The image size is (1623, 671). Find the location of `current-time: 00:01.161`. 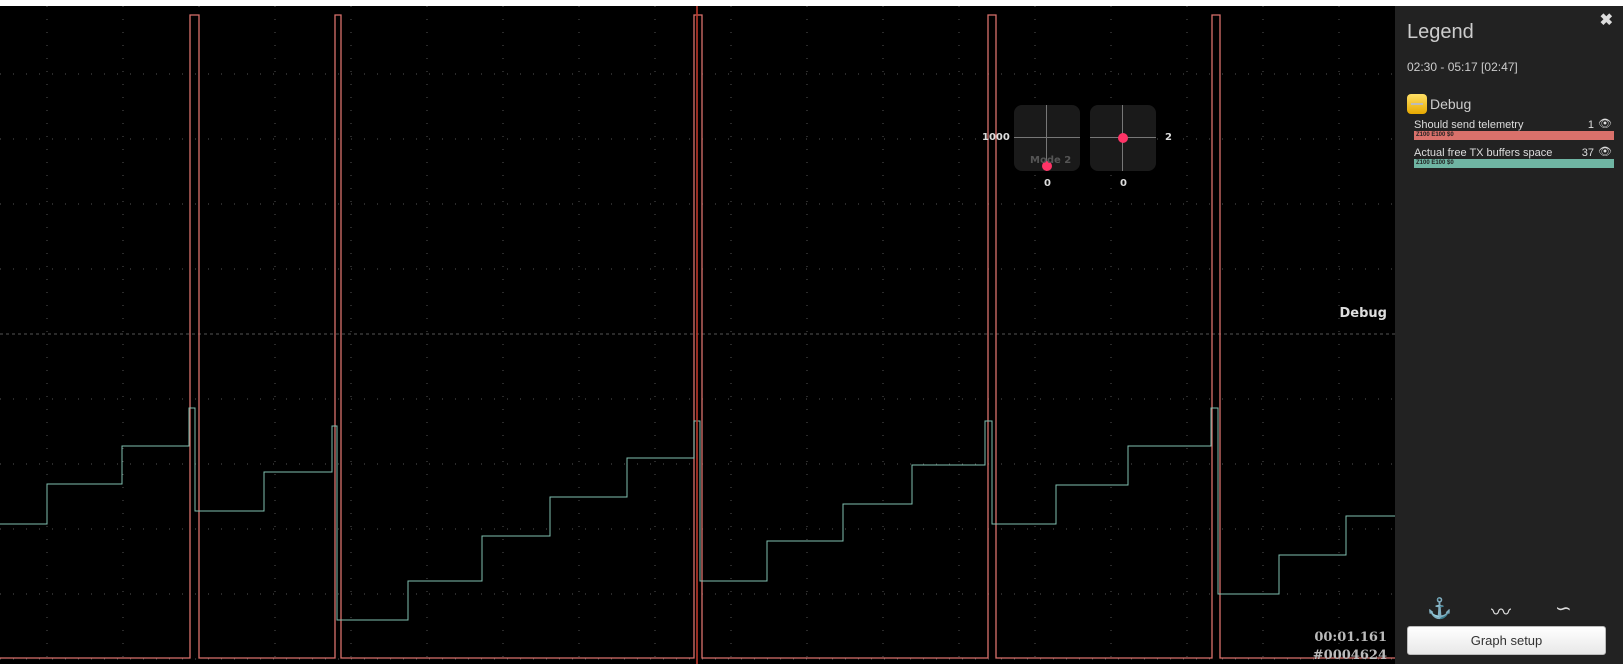

current-time: 00:01.161 is located at coordinates (1350, 637).